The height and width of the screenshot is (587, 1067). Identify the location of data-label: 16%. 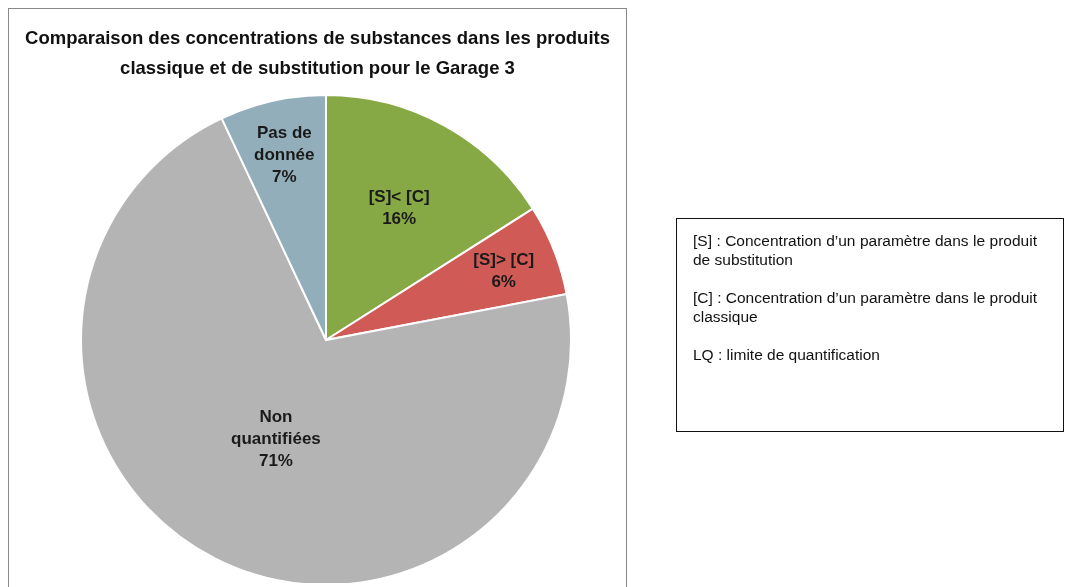
(399, 218).